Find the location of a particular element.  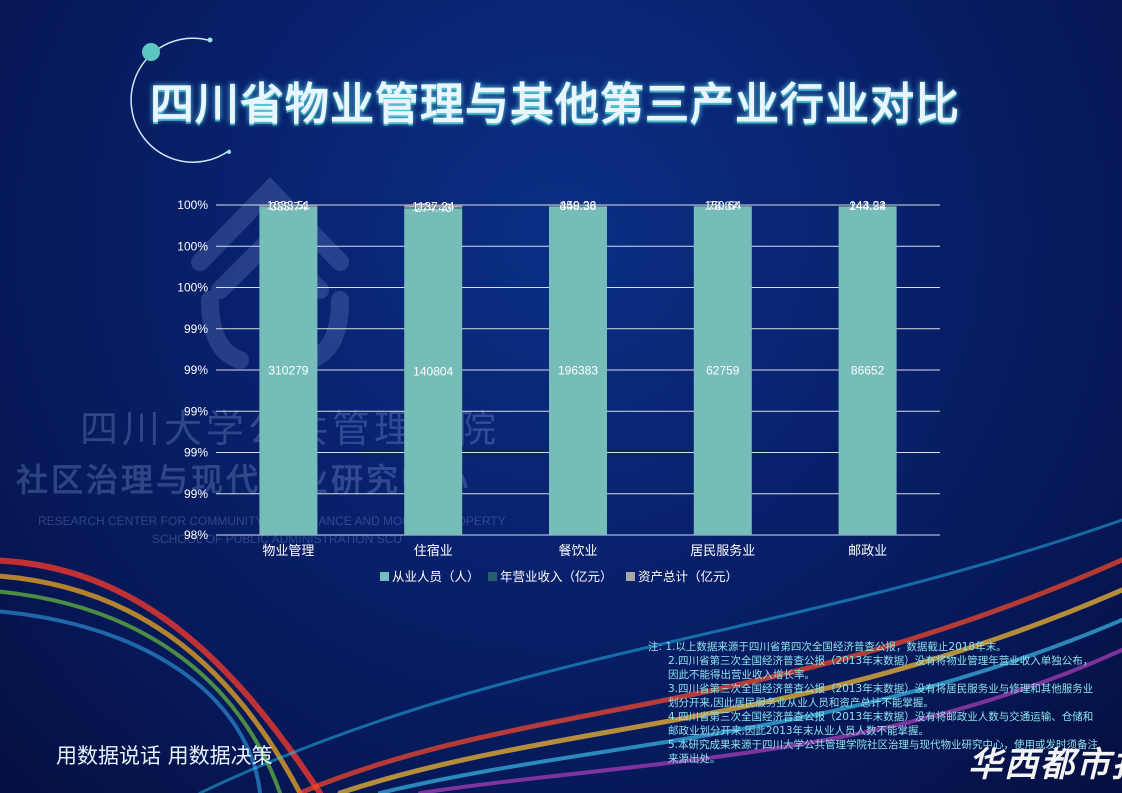

legend-label: 从业人员（人） is located at coordinates (436, 576).